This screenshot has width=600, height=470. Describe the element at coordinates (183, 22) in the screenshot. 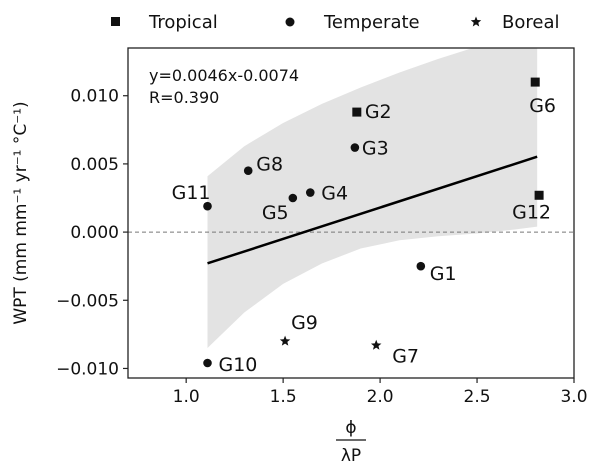

I see `legend-label-tropical: Tropical` at that location.